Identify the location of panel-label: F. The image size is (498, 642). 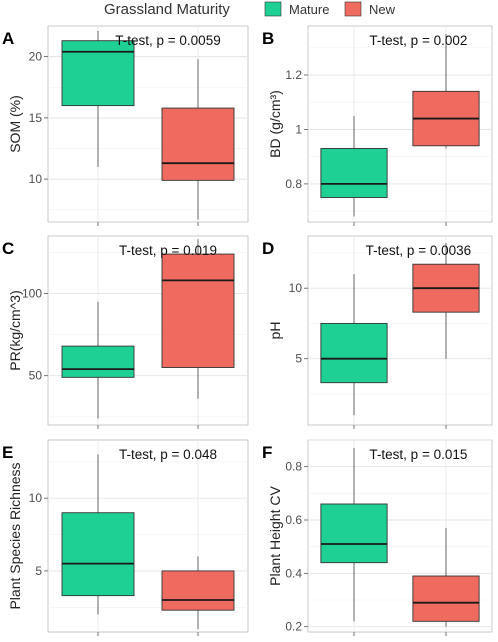
(267, 452).